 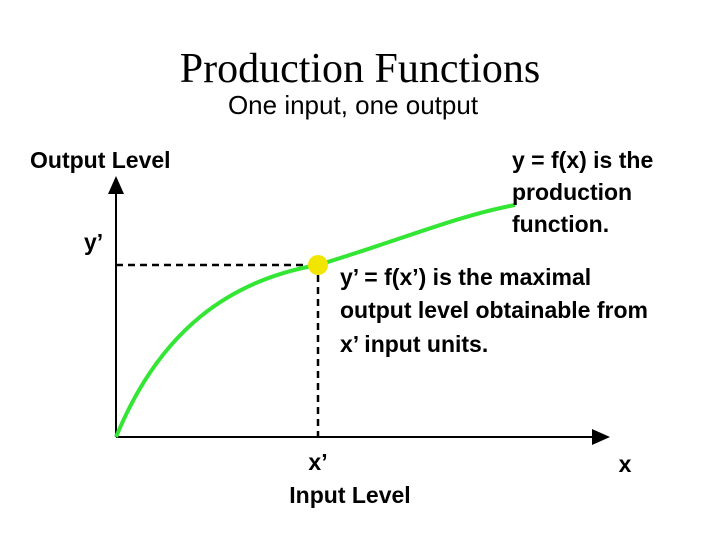 What do you see at coordinates (317, 462) in the screenshot?
I see `x-prime: x’` at bounding box center [317, 462].